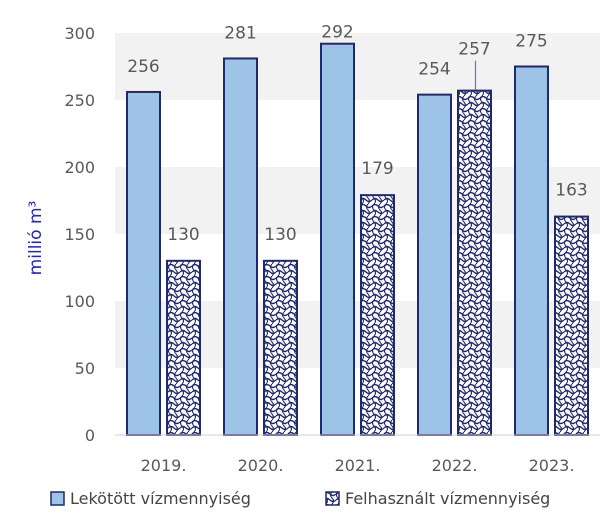  What do you see at coordinates (79, 167) in the screenshot?
I see `y-tick-label: 200` at bounding box center [79, 167].